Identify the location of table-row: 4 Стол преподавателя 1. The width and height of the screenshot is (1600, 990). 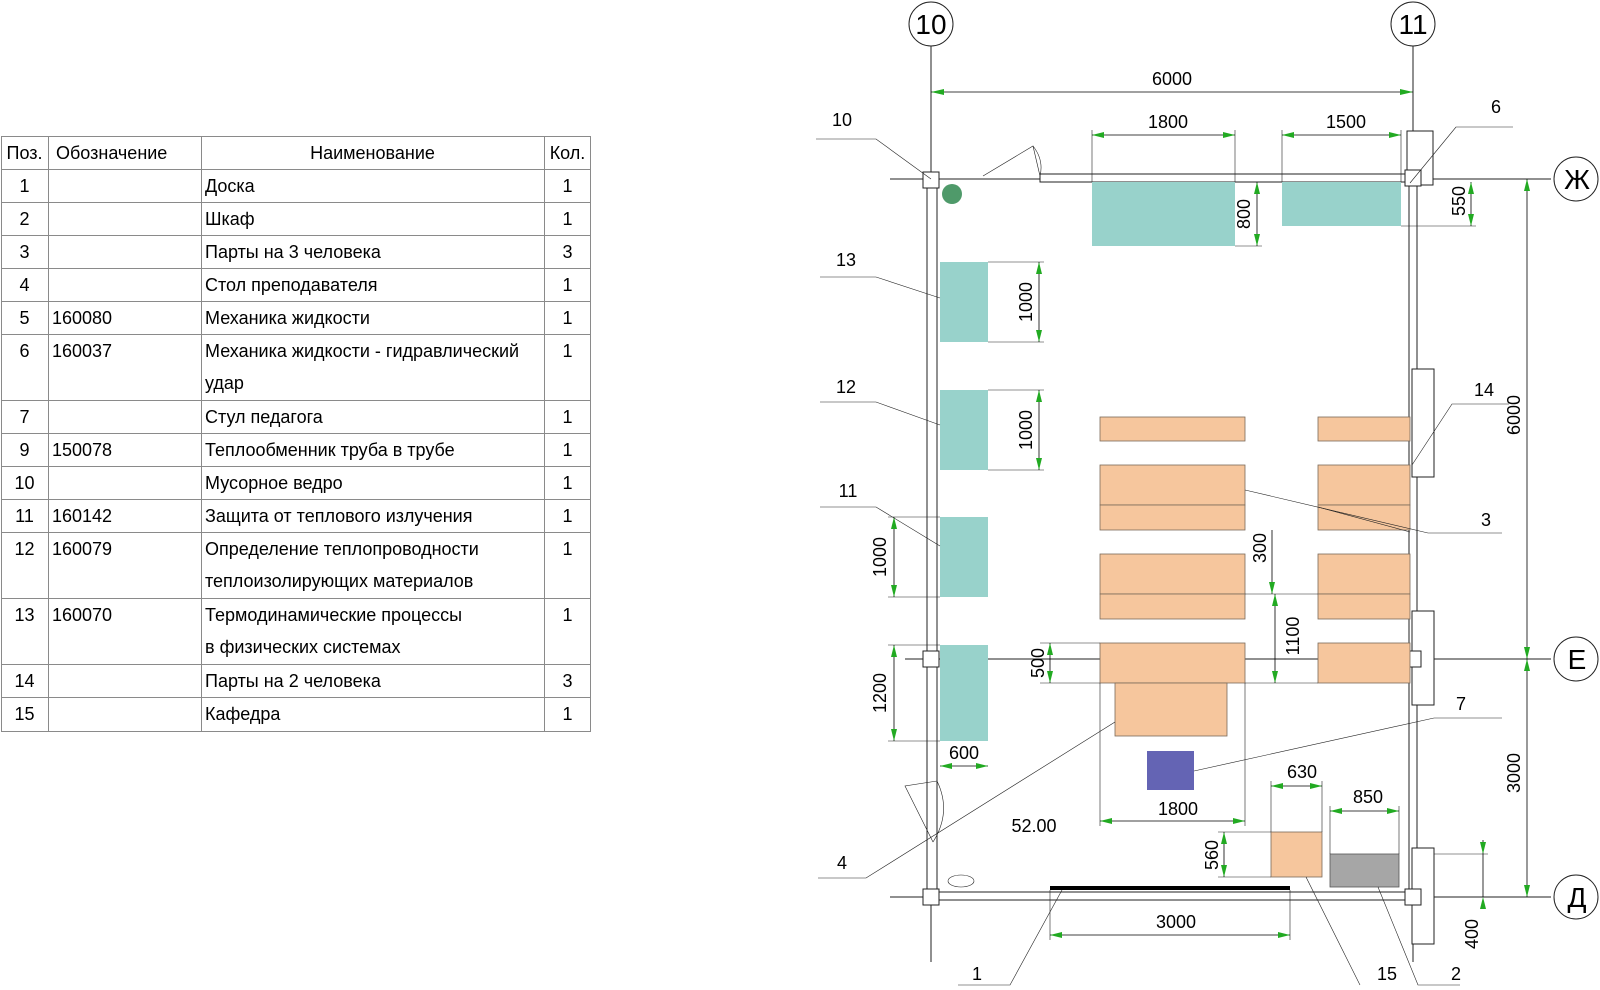
(296, 285).